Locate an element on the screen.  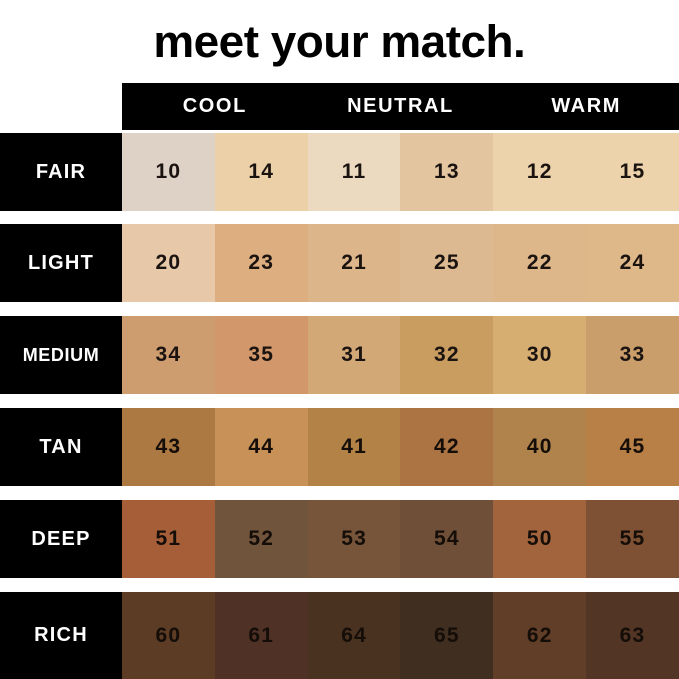
table-row: FAIR 10 14 11 13 12 15 is located at coordinates (339, 172).